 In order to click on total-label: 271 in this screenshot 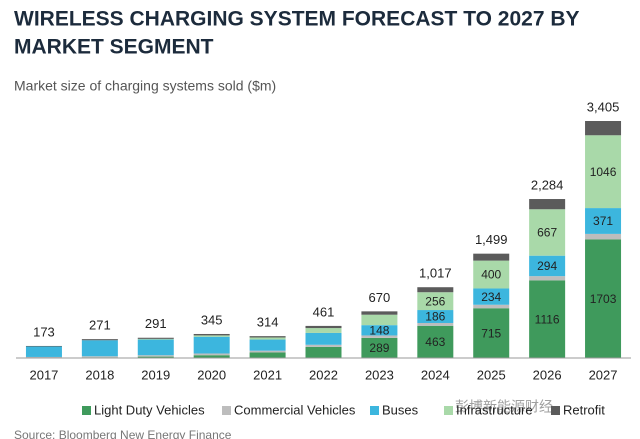, I will do `click(100, 325)`.